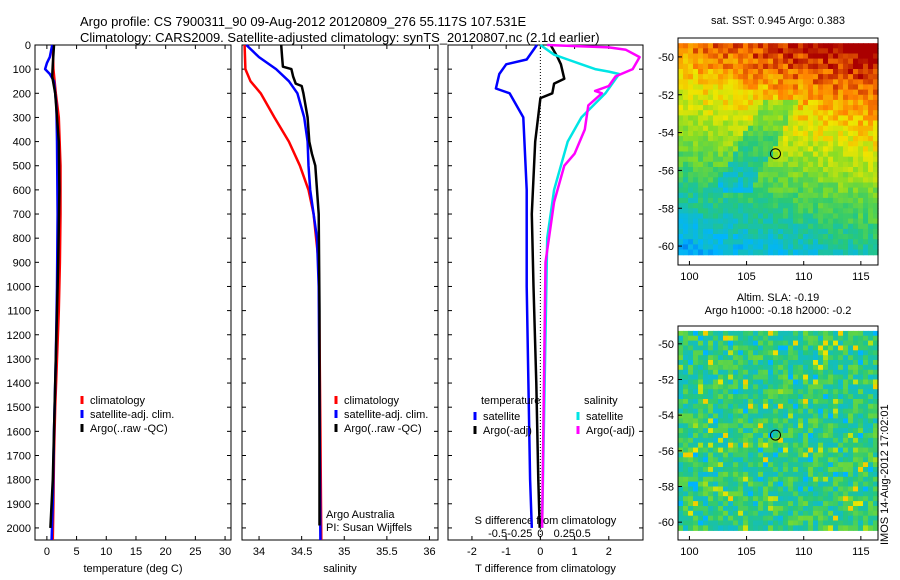 Image resolution: width=900 pixels, height=580 pixels. I want to click on legend-label: Argo(-adj), so click(507, 431).